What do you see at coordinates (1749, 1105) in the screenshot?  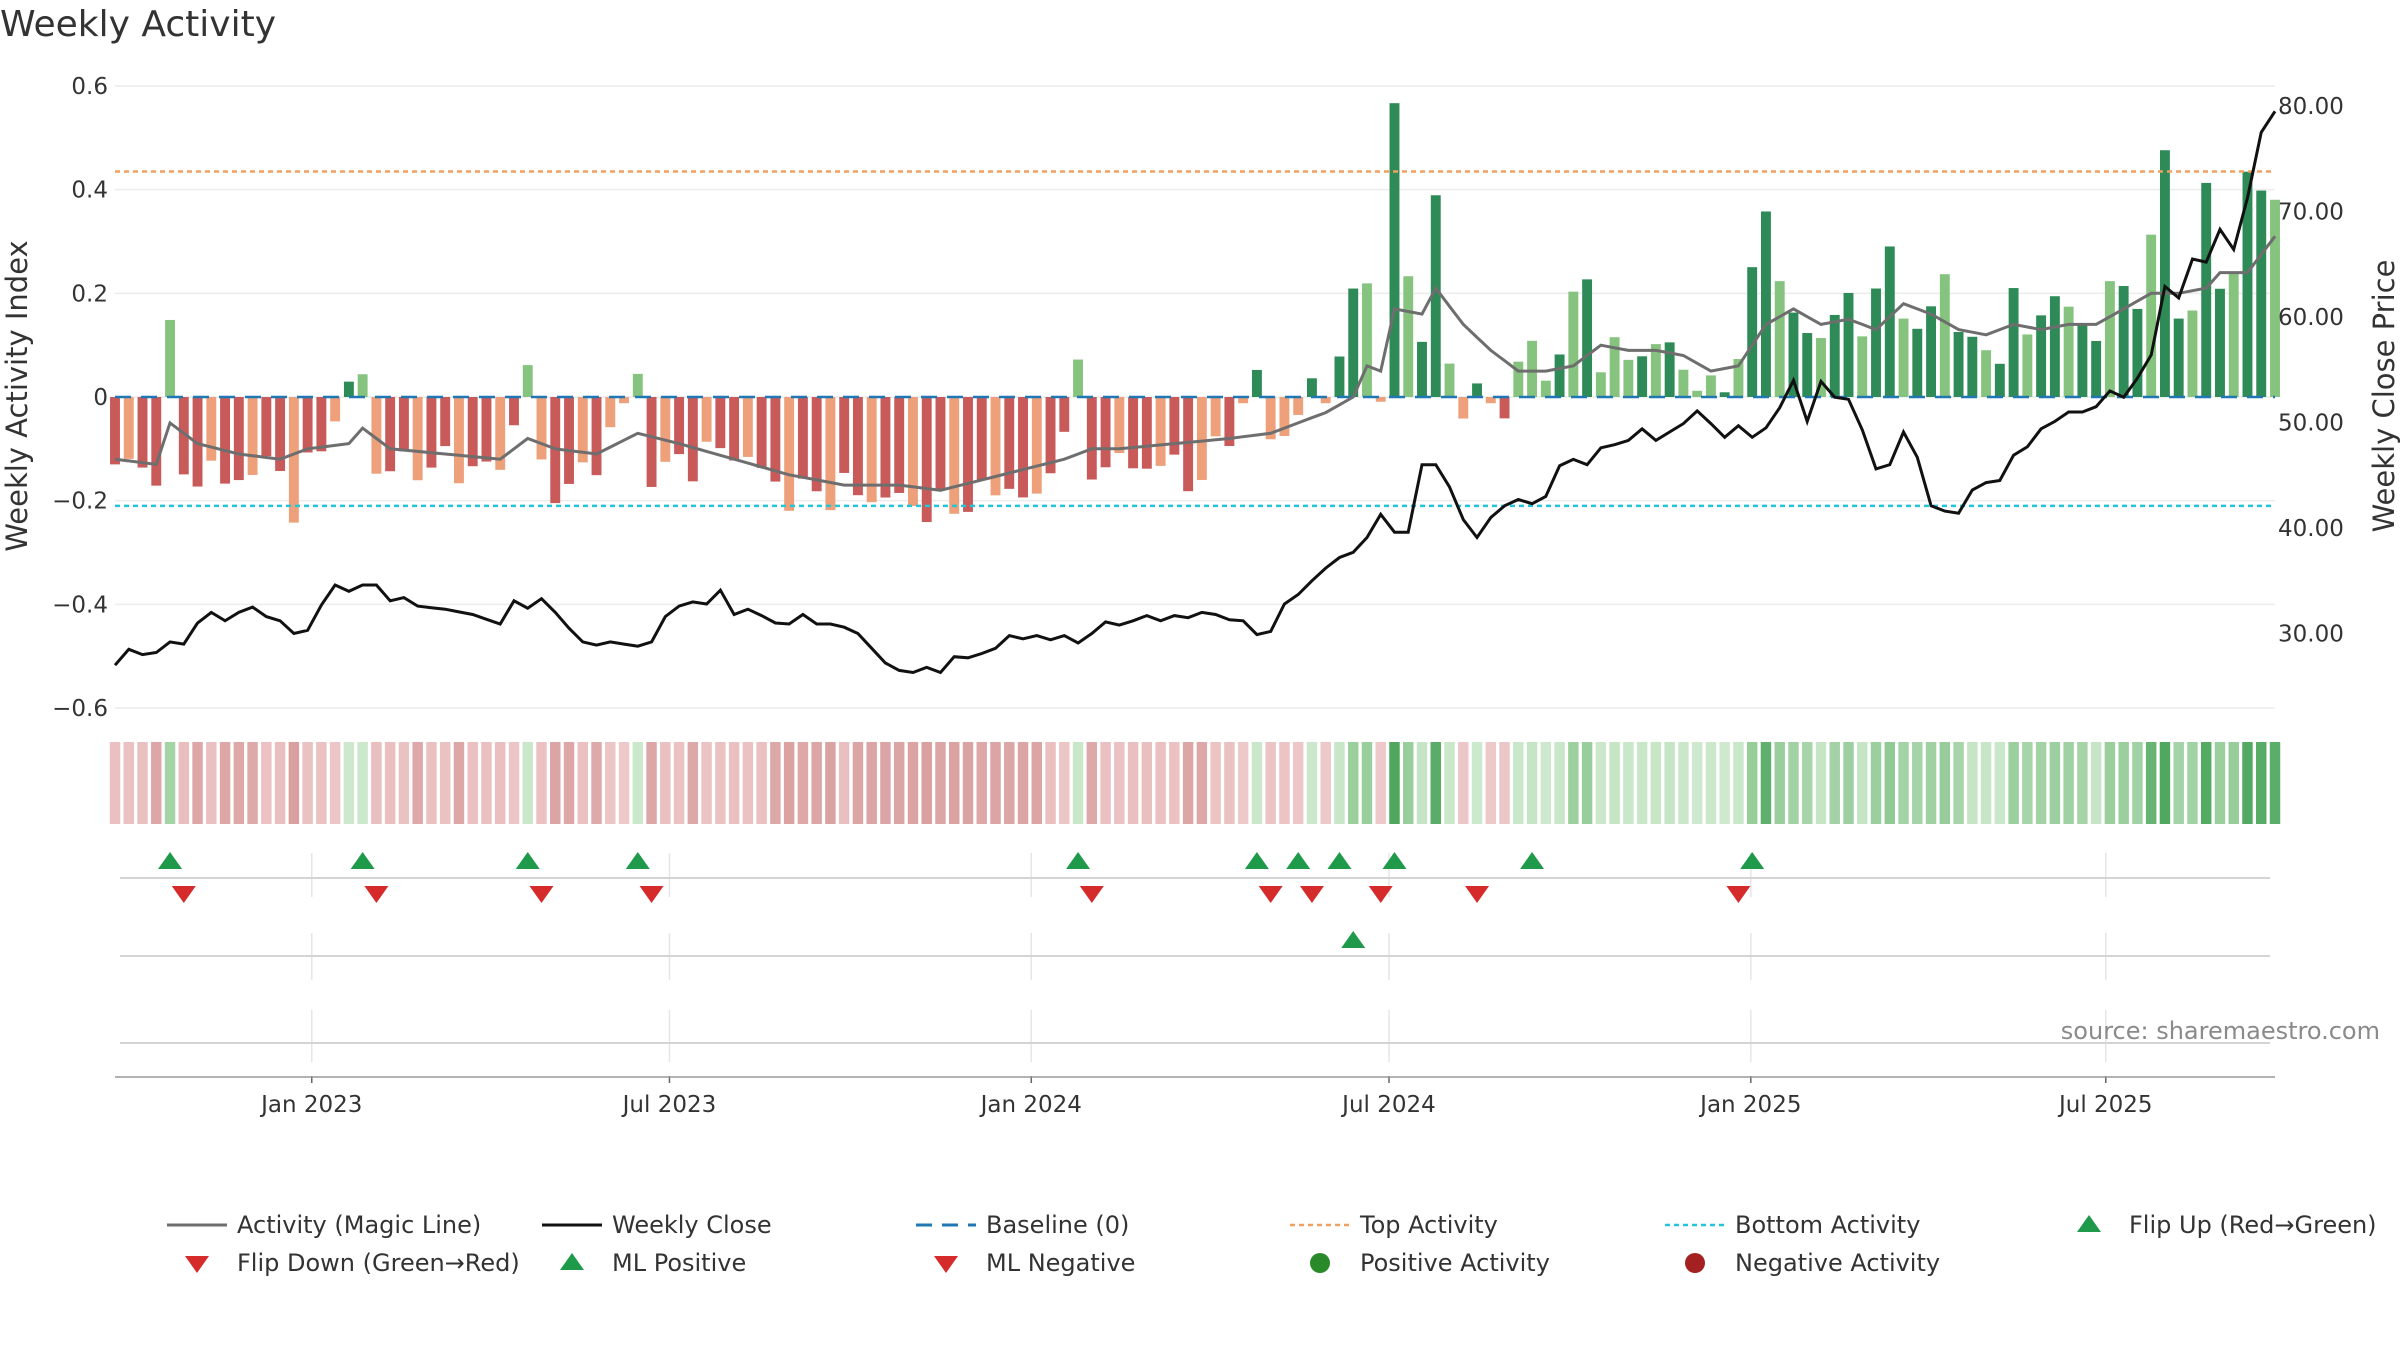 I see `x-tick-label: Jan 2025` at bounding box center [1749, 1105].